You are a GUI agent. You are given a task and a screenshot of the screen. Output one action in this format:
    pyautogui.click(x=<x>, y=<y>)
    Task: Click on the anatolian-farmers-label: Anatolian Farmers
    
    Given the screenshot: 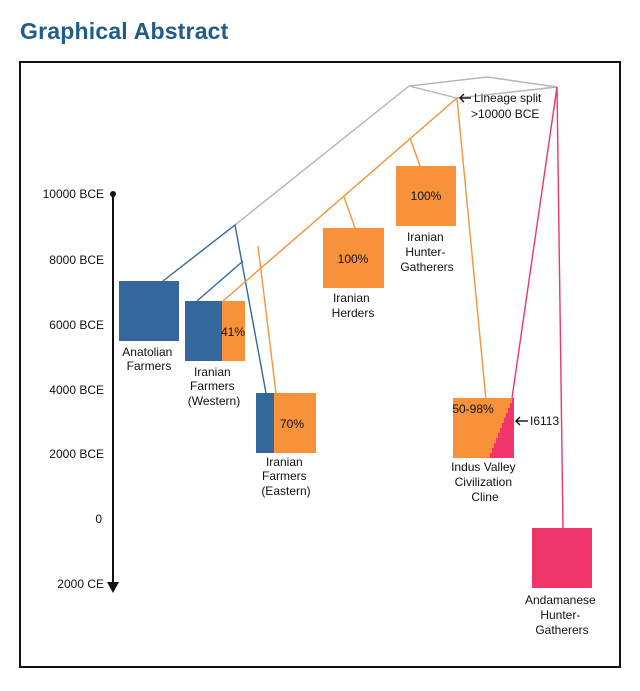 What is the action you would take?
    pyautogui.click(x=148, y=359)
    